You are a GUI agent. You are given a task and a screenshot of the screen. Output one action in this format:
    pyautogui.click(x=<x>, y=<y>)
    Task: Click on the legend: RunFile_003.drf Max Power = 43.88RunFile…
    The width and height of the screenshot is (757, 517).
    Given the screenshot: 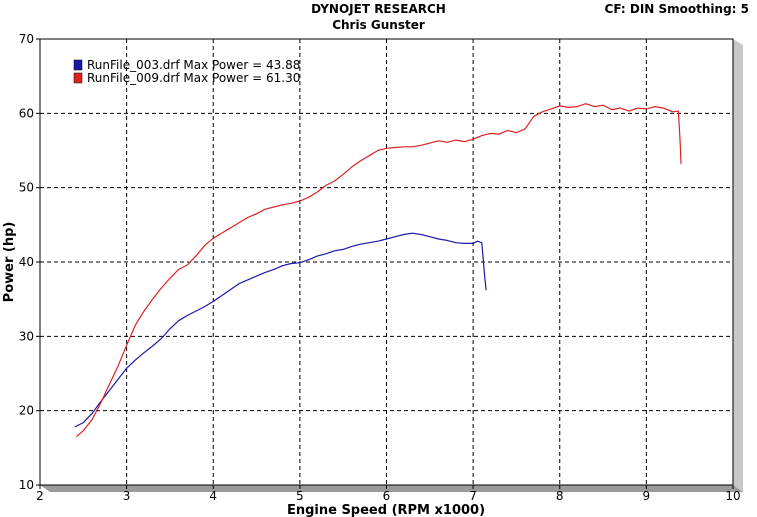 What is the action you would take?
    pyautogui.click(x=186, y=71)
    